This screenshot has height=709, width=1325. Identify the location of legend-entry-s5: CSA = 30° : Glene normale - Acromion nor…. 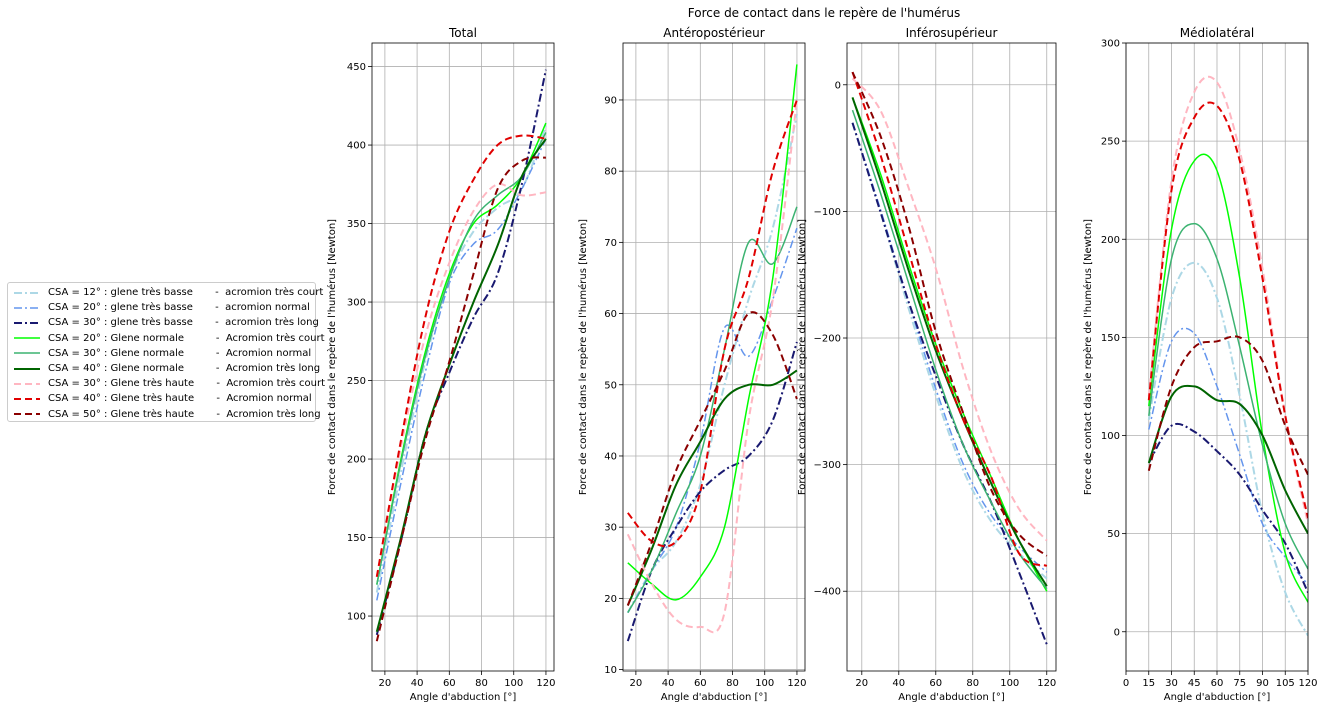
(163, 353).